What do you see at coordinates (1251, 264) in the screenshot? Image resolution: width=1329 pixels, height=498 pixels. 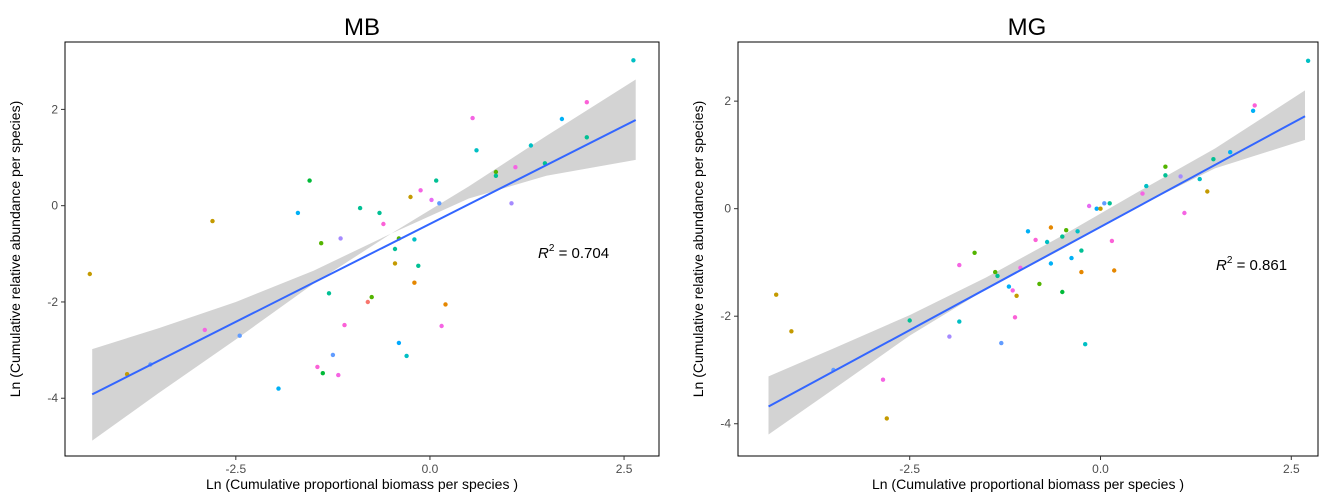 I see `r-squared-annotation: R2 = 0.861` at bounding box center [1251, 264].